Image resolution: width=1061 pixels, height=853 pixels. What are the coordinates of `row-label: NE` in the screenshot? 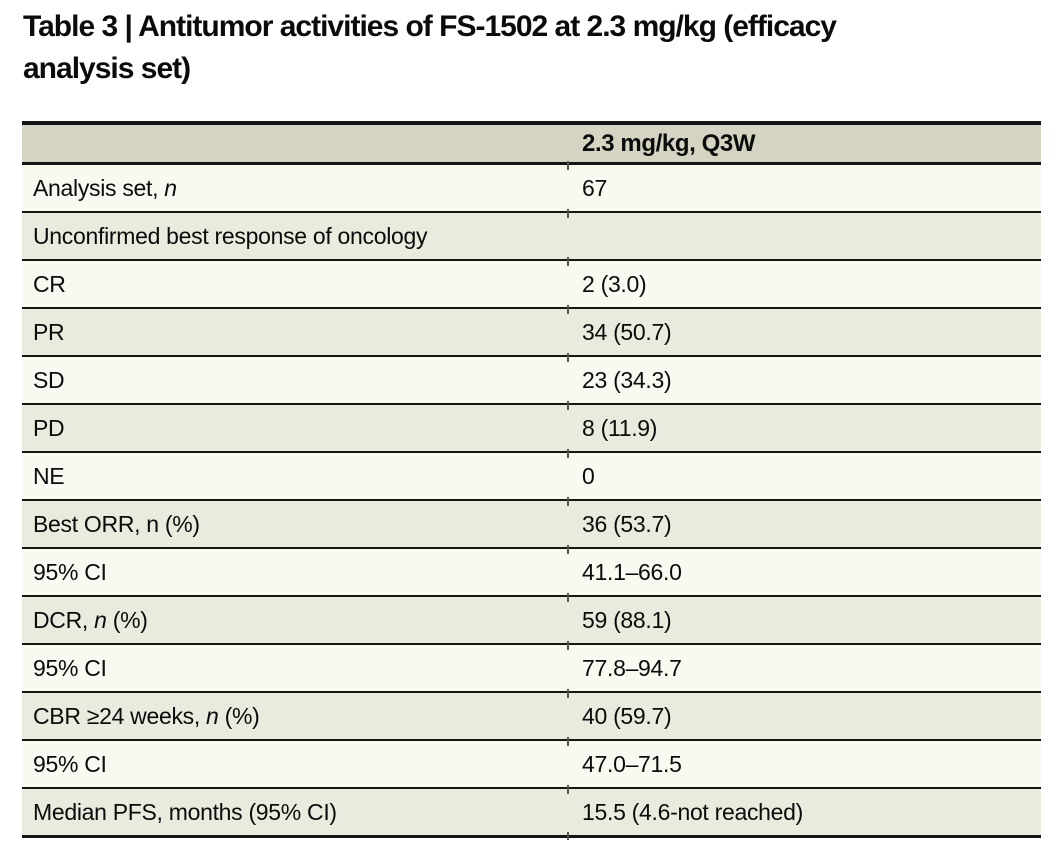 It's located at (49, 475).